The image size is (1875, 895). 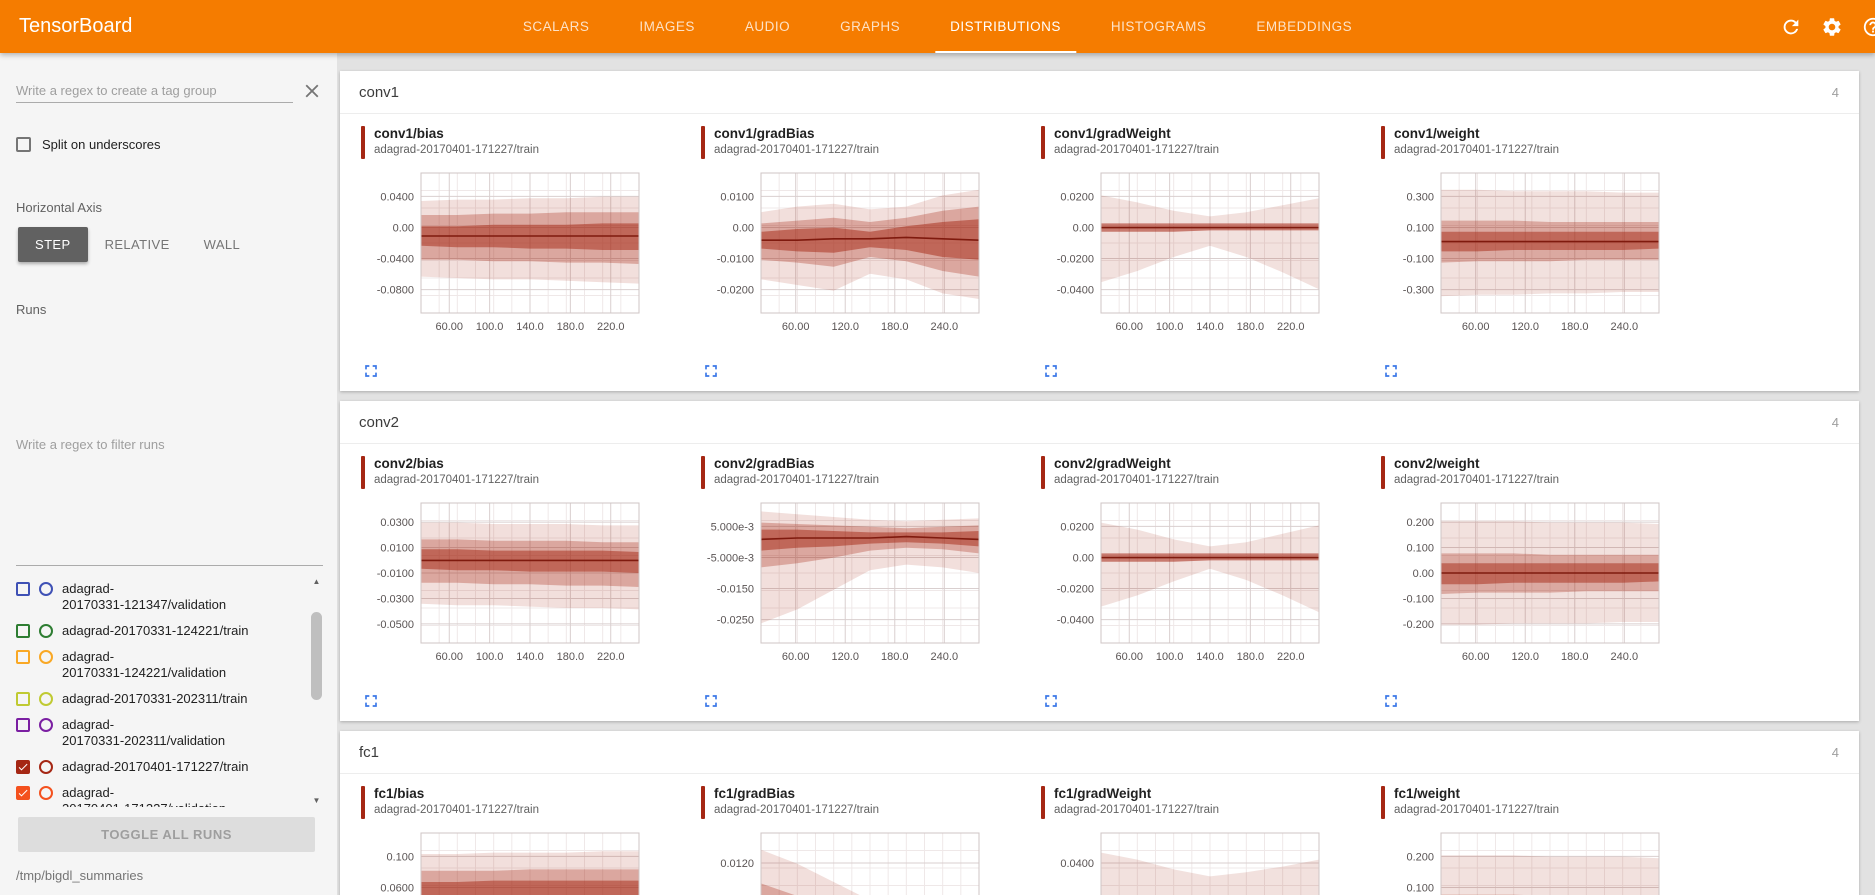 What do you see at coordinates (1099, 92) in the screenshot?
I see `section-header-conv1: conv1 4` at bounding box center [1099, 92].